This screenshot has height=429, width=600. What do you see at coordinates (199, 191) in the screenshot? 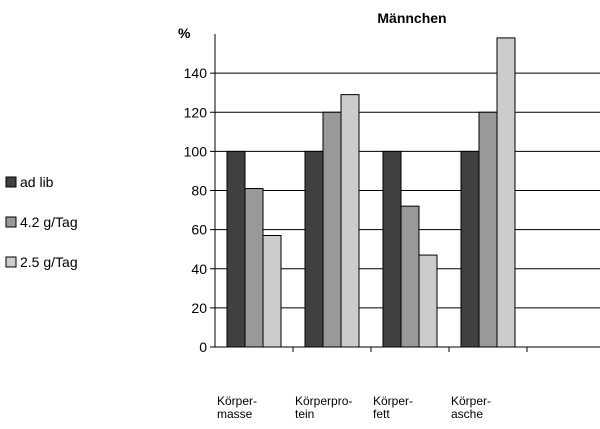
I see `y-tick-label: 80` at bounding box center [199, 191].